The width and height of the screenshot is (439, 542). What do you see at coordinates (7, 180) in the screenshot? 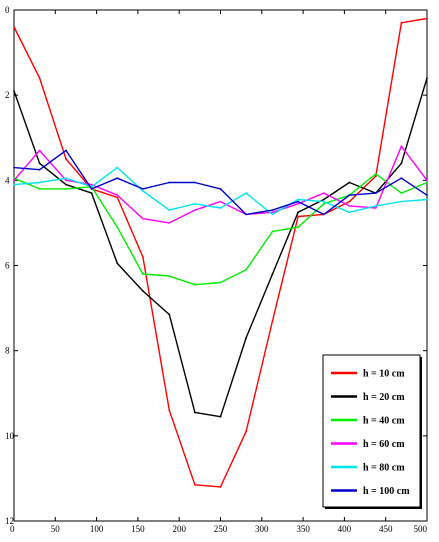
I see `y-tick-label: 4` at bounding box center [7, 180].